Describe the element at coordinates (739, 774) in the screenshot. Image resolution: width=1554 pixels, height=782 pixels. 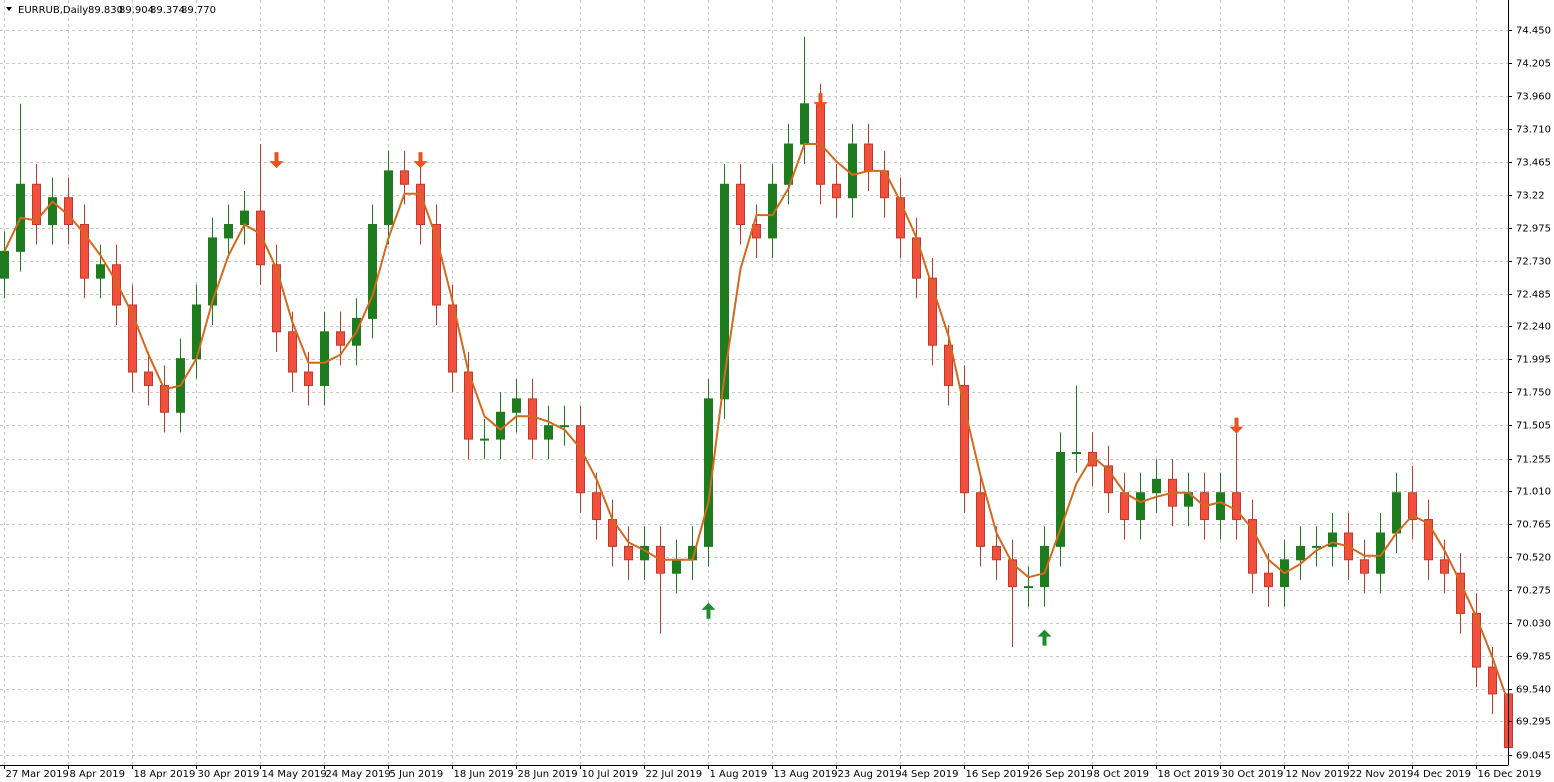
I see `x-tick-label: 1 Aug 2019` at that location.